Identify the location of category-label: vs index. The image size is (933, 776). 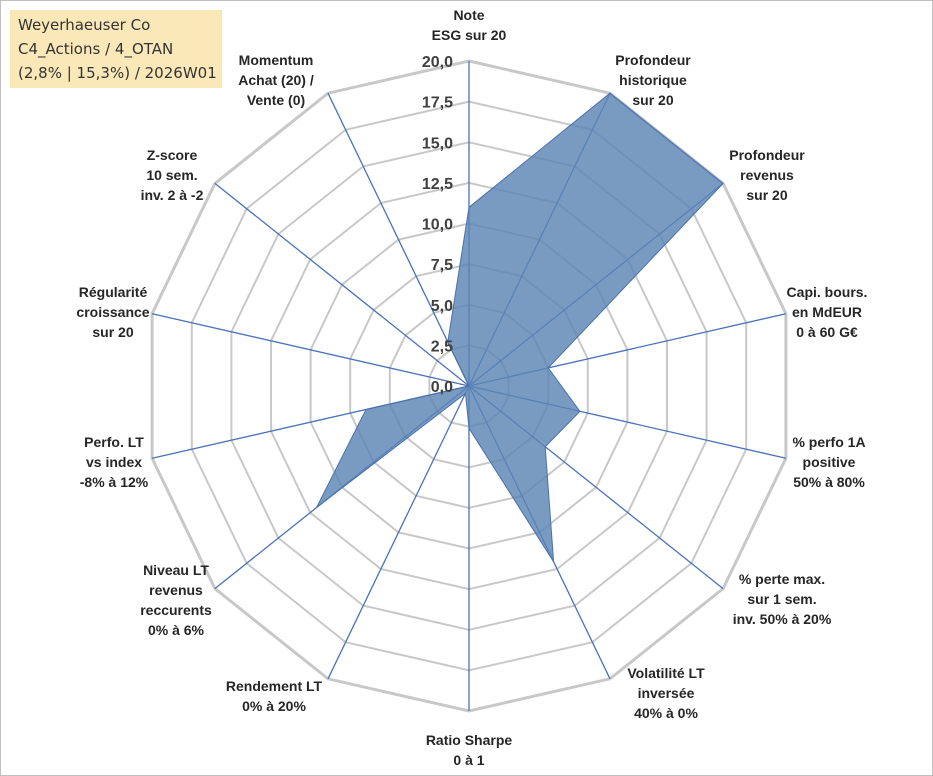
(114, 462).